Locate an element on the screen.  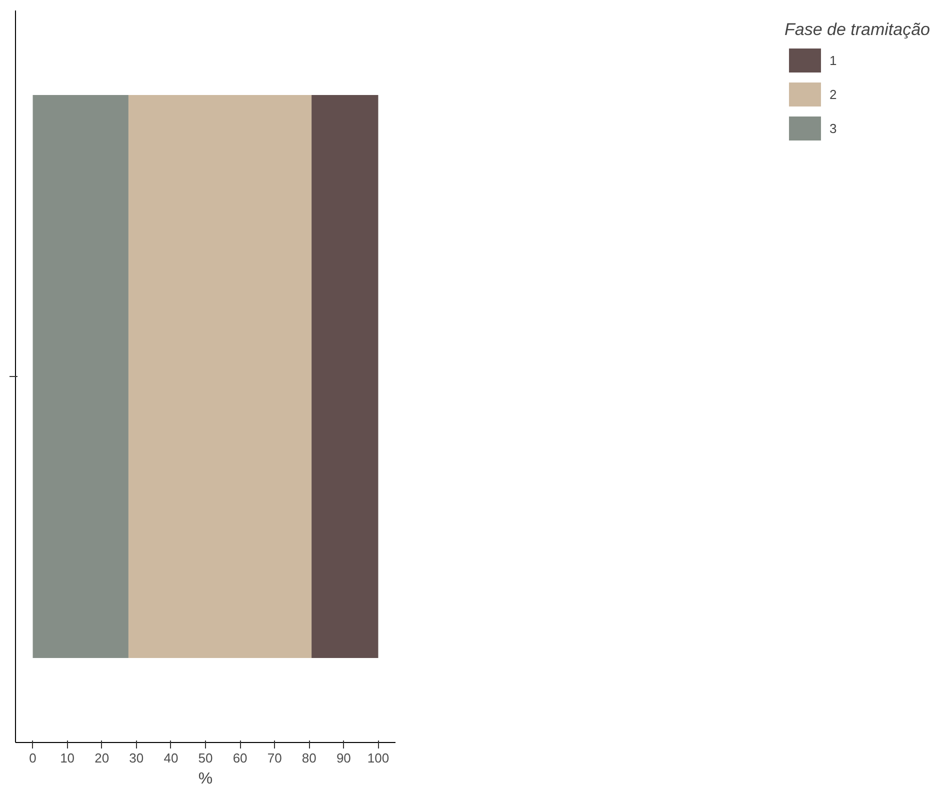
x-tick-label: 40 is located at coordinates (171, 758).